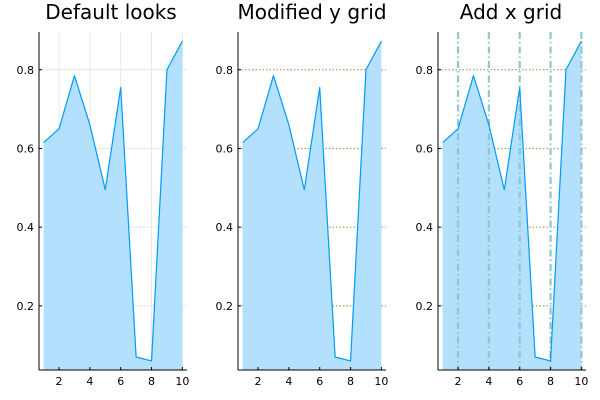 The height and width of the screenshot is (400, 600). Describe the element at coordinates (110, 12) in the screenshot. I see `chart-title: Default looks` at that location.